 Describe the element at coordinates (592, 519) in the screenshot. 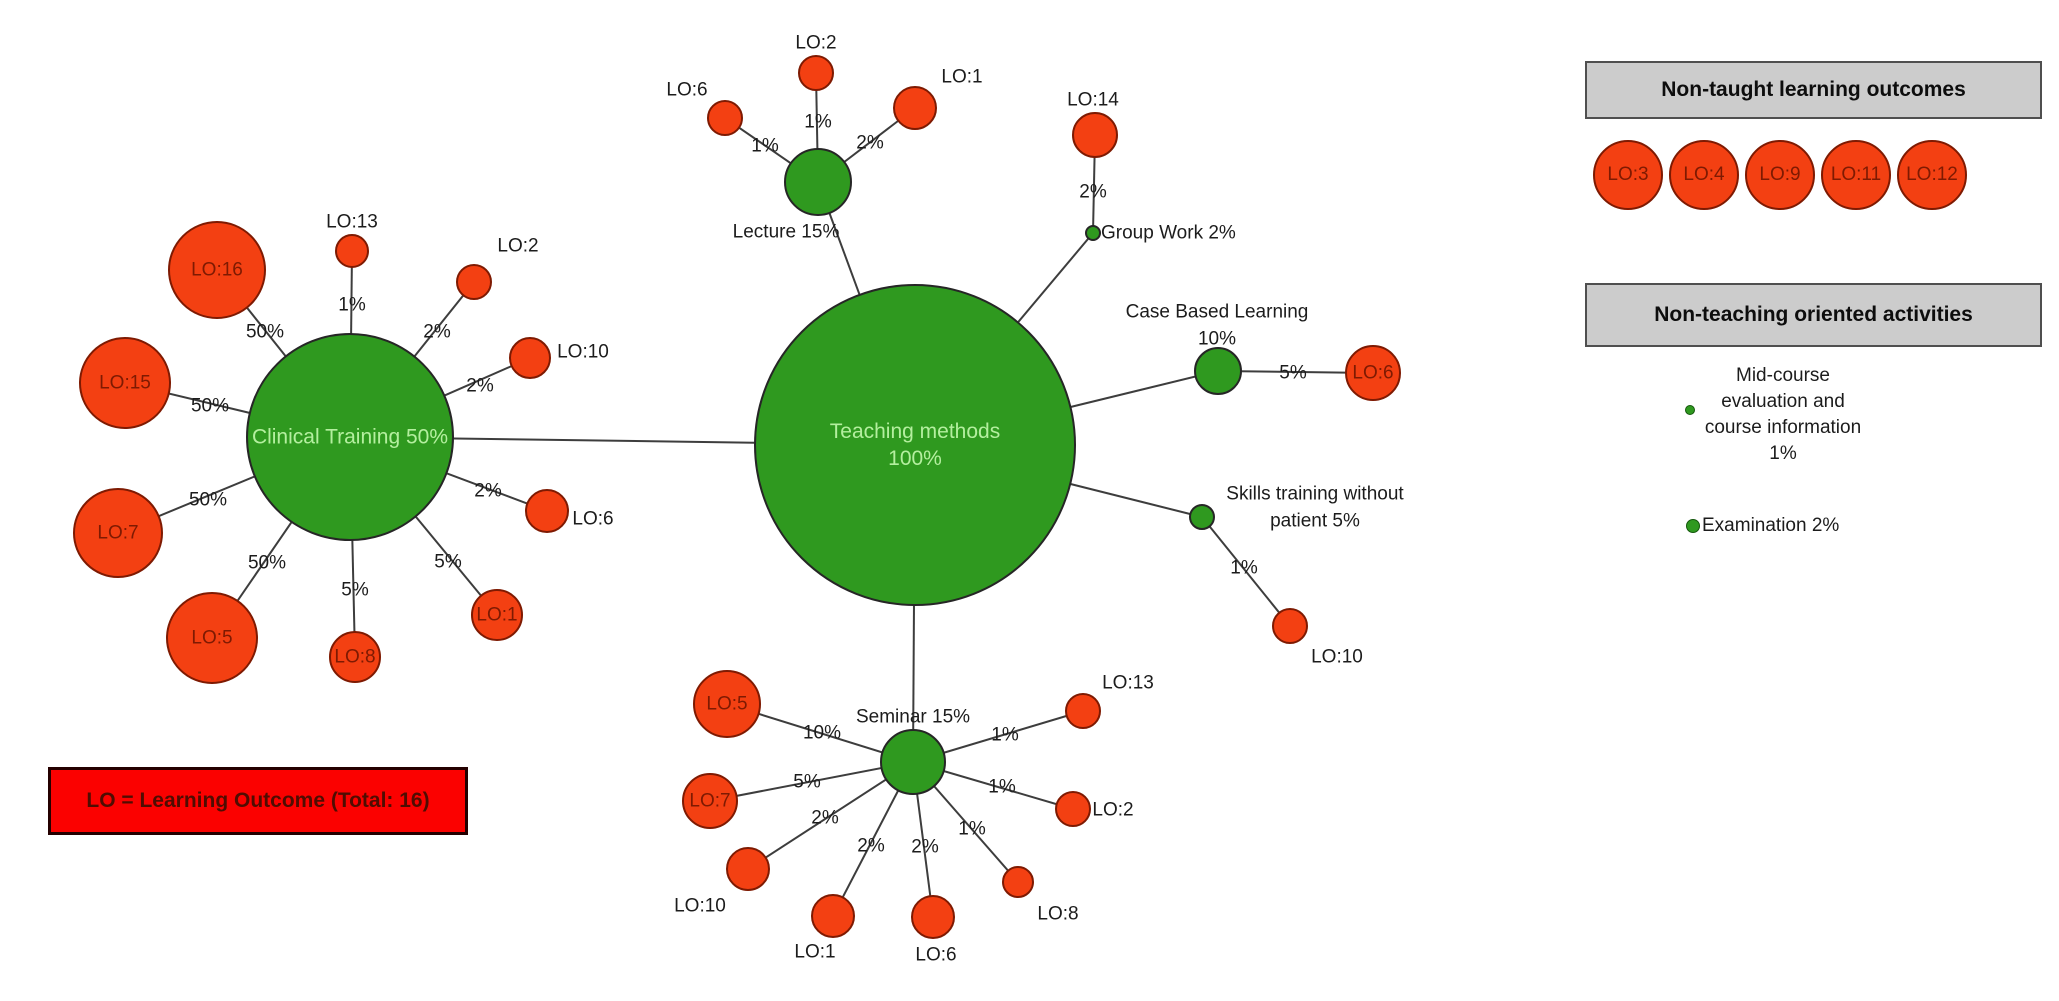

I see `node-label-cl-lo6: LO:6` at that location.